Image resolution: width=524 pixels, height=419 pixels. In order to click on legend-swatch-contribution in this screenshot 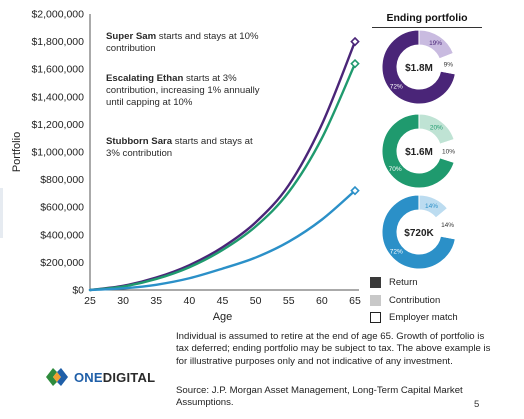, I will do `click(375, 300)`.